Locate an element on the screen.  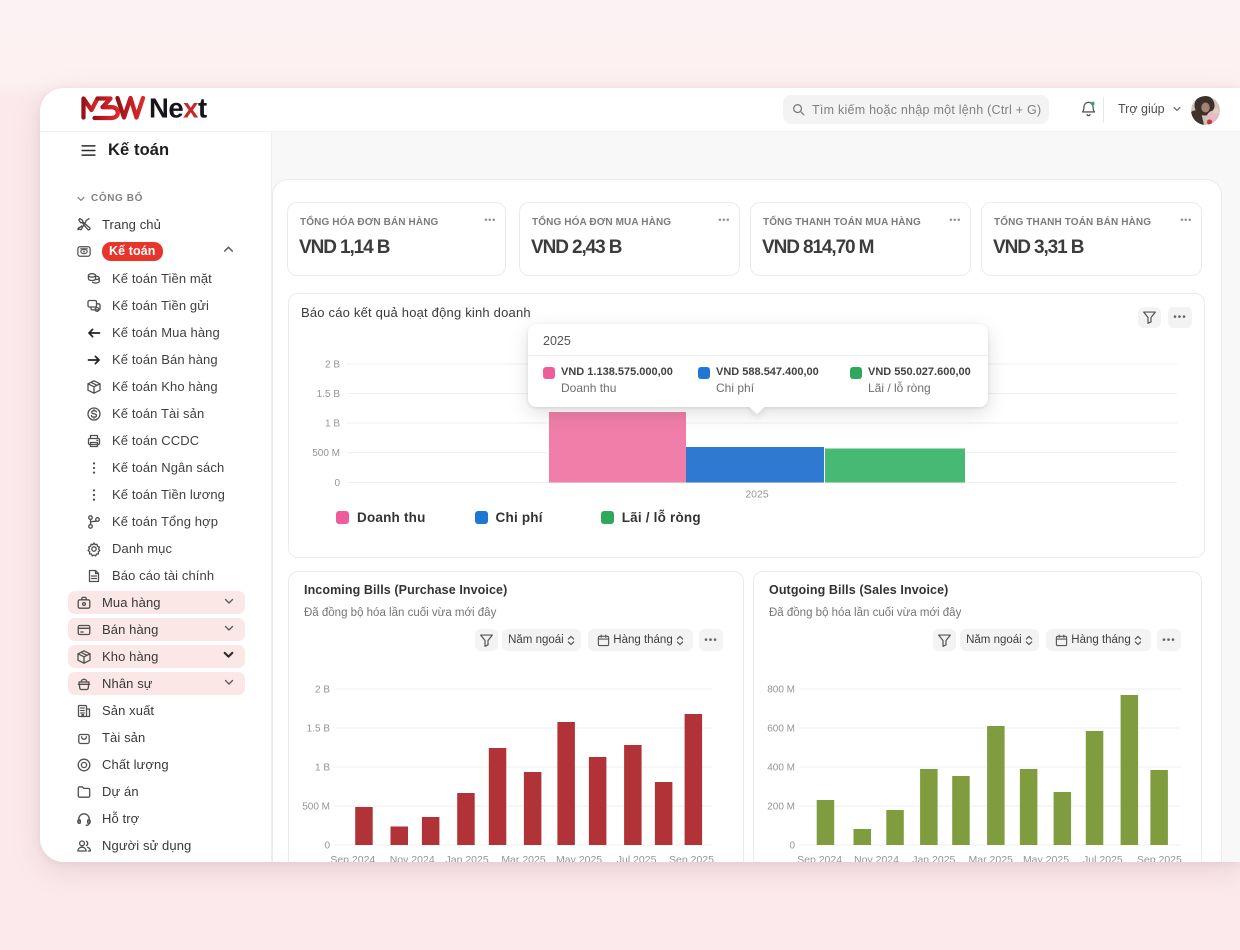
svg-text: Next is located at coordinates (178, 108).